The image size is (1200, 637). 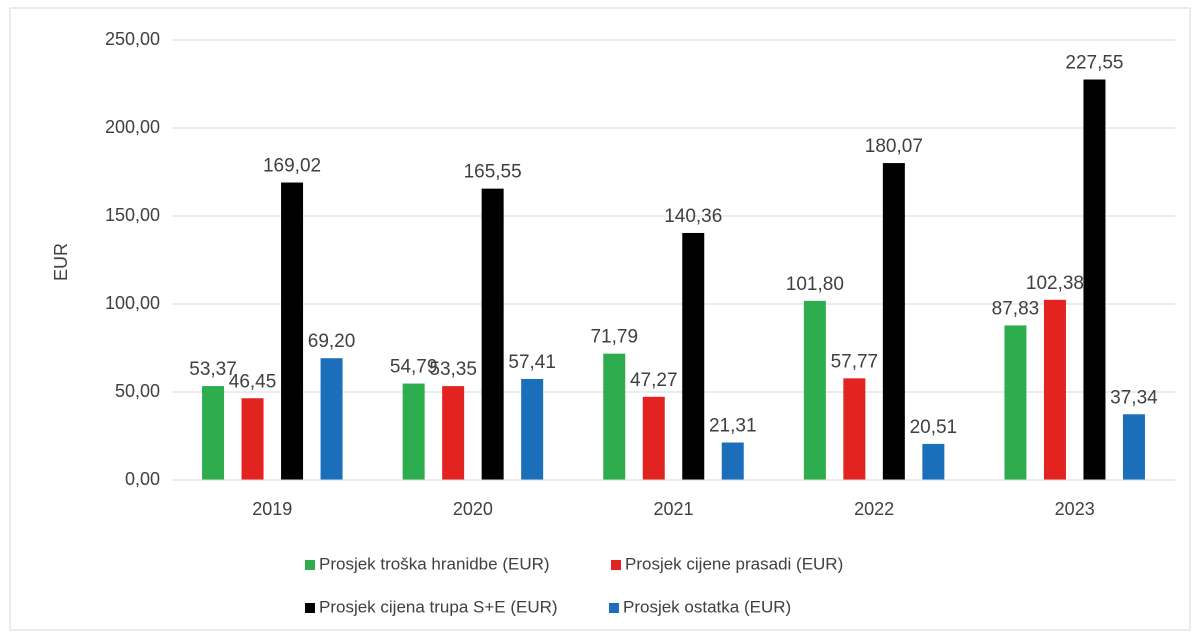 What do you see at coordinates (874, 509) in the screenshot?
I see `x-tick-label: 2022` at bounding box center [874, 509].